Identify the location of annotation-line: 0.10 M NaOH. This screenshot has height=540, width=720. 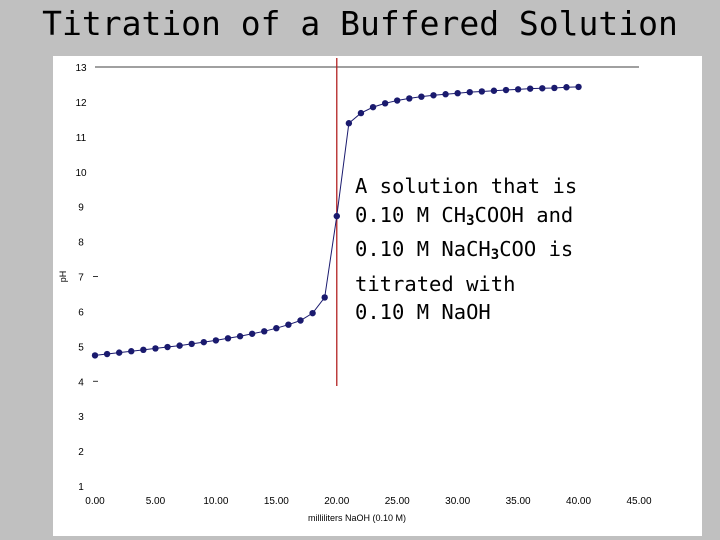
(466, 312).